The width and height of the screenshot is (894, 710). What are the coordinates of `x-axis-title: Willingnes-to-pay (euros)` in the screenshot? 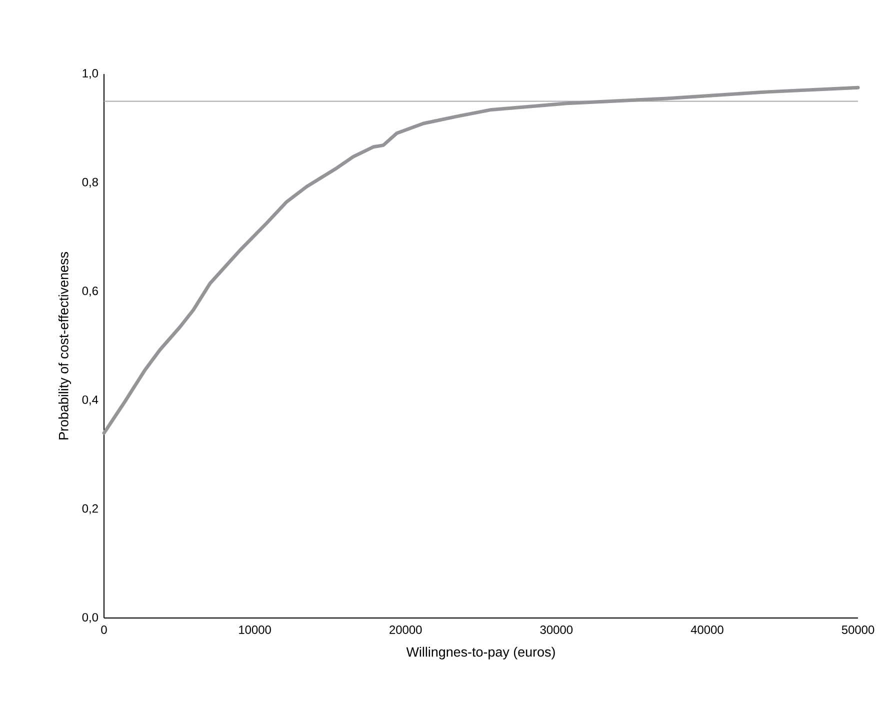 It's located at (480, 653).